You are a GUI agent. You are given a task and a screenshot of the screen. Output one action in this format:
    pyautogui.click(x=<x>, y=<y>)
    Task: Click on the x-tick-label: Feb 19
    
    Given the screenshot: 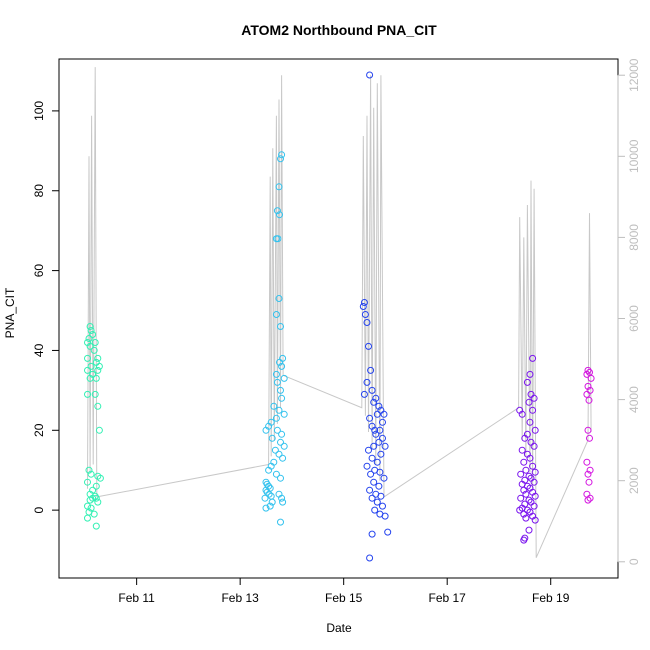 What is the action you would take?
    pyautogui.click(x=551, y=598)
    